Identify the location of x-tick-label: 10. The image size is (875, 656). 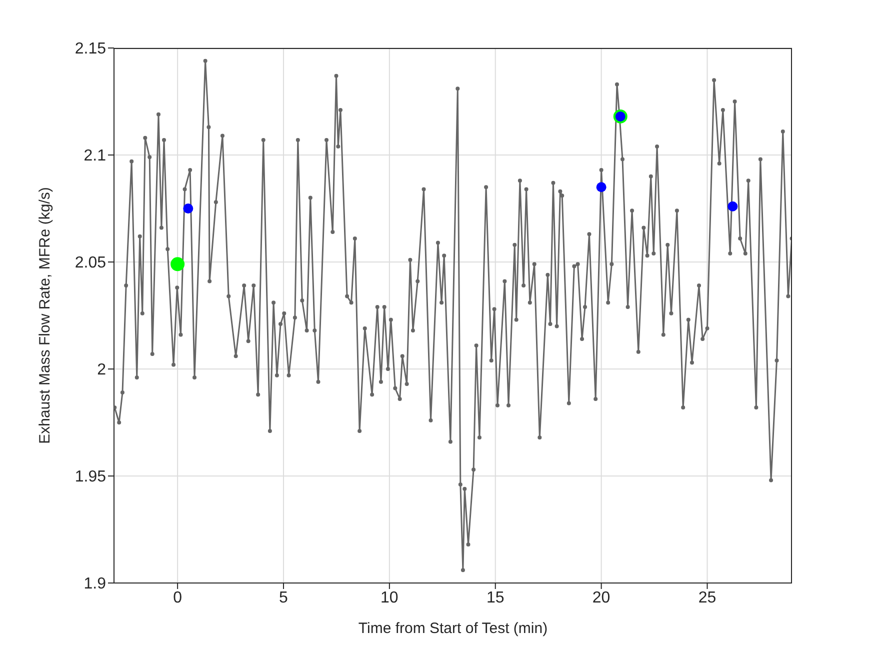
(389, 597).